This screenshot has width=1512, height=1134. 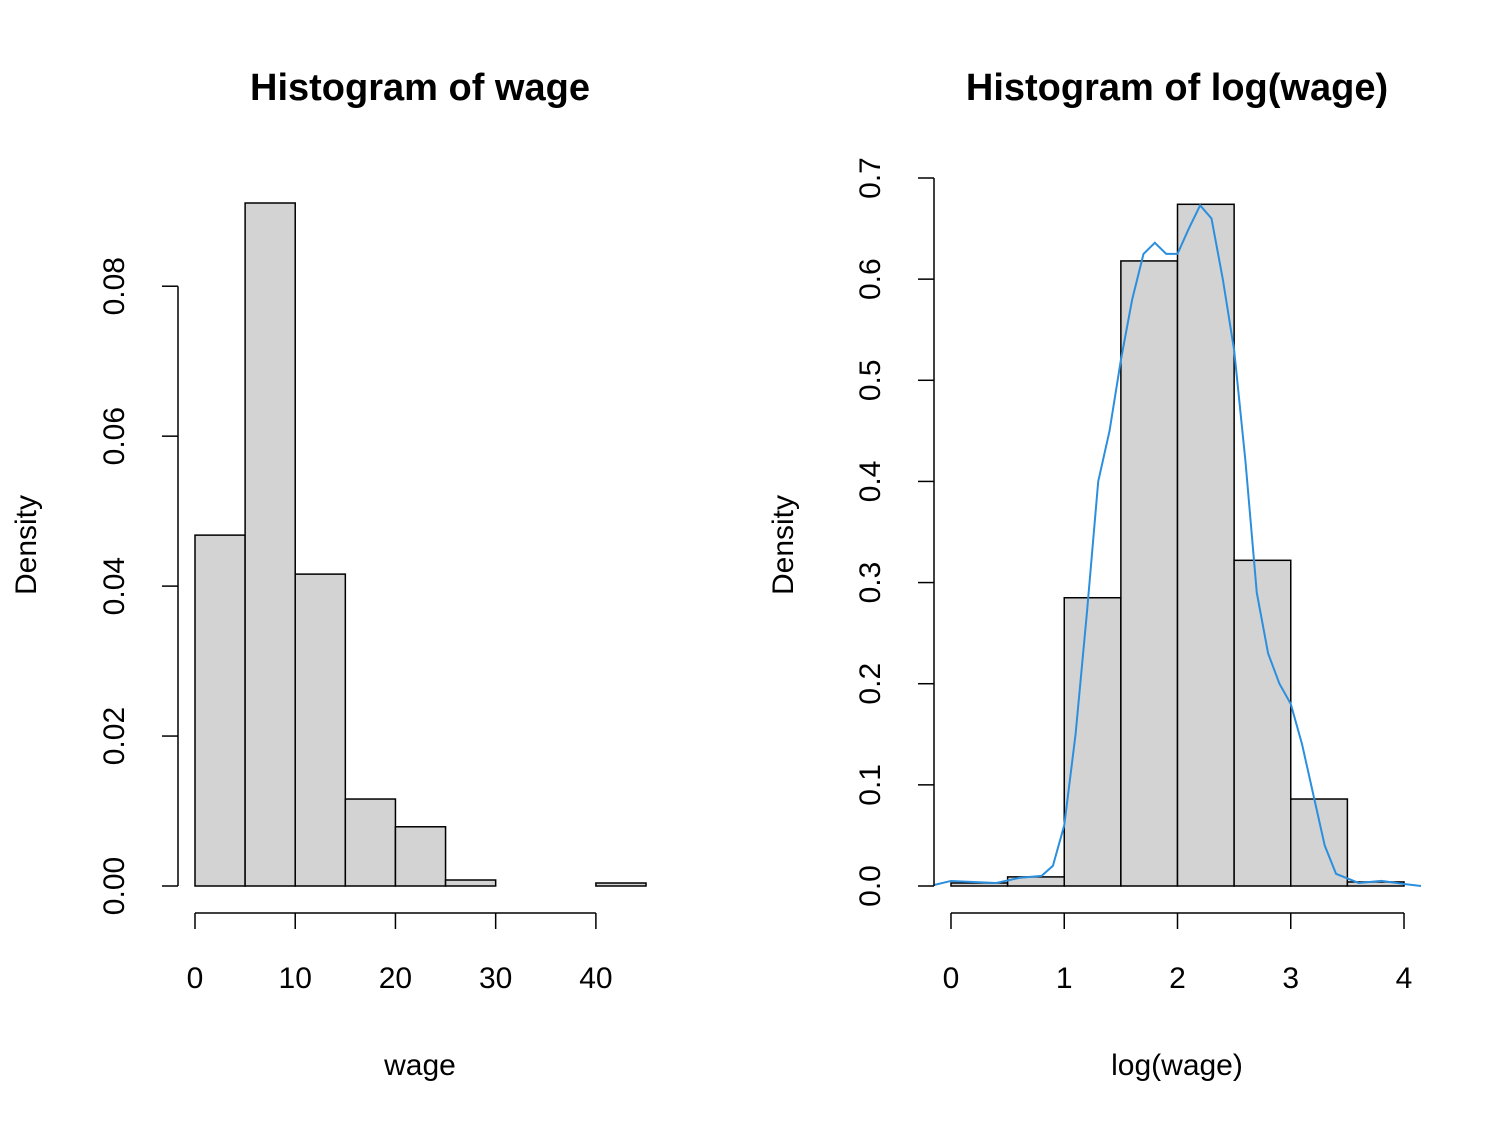 What do you see at coordinates (870, 178) in the screenshot?
I see `y-tick-label: 0.7` at bounding box center [870, 178].